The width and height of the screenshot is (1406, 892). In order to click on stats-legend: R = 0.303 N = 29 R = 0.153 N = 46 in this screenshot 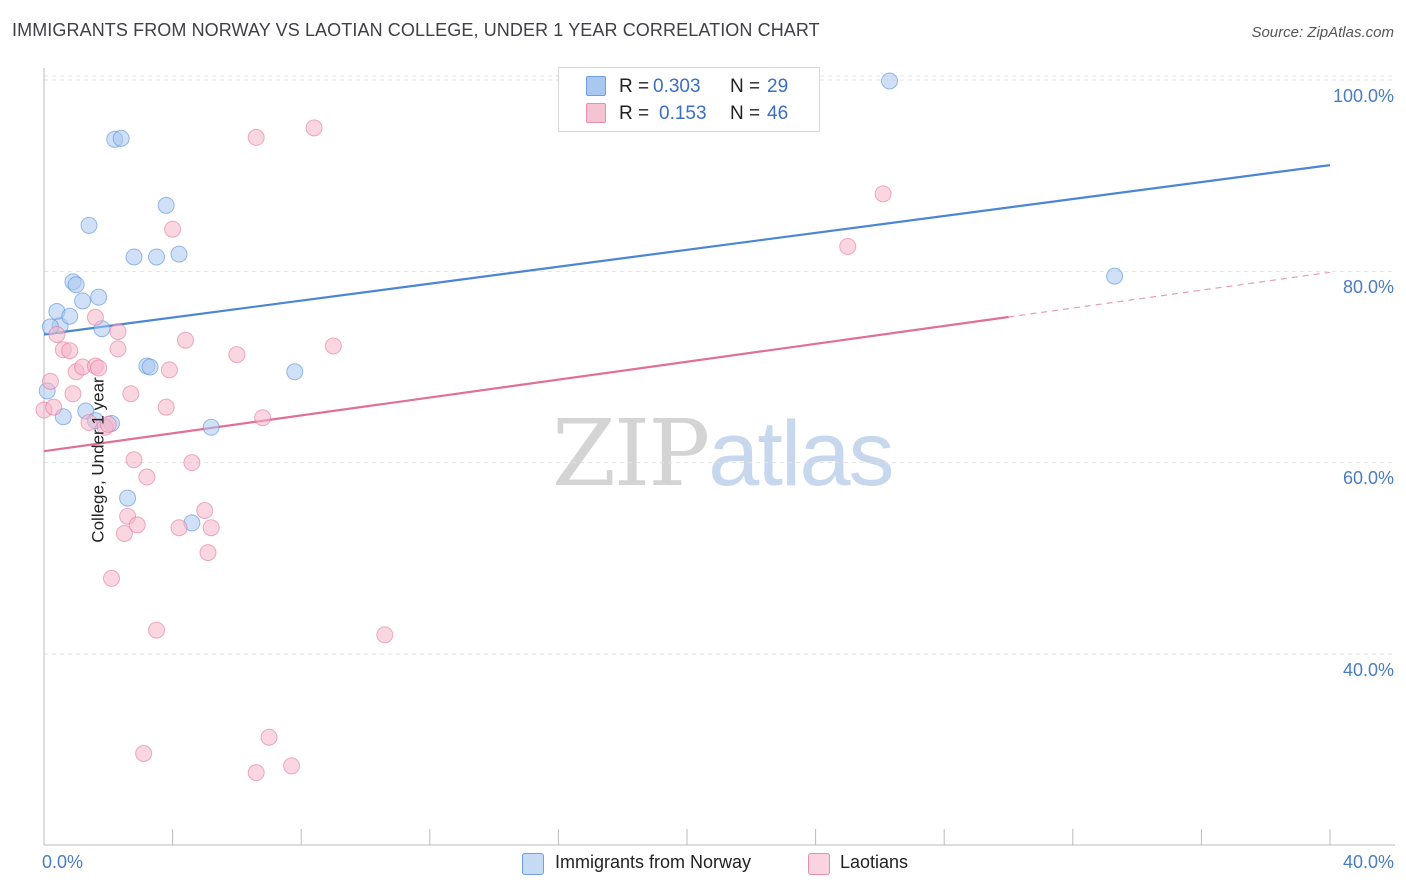, I will do `click(689, 99)`.